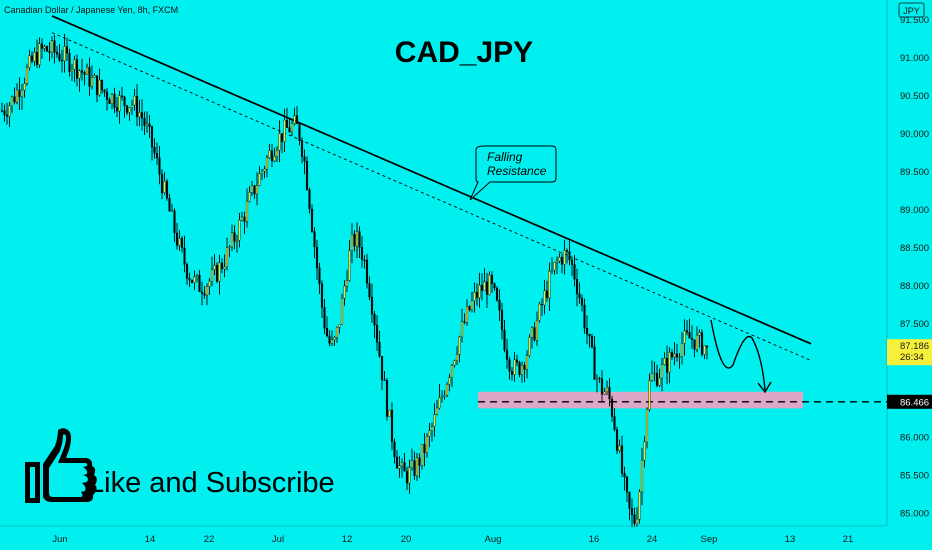  Describe the element at coordinates (914, 134) in the screenshot. I see `price-tick-label: 90.000` at that location.